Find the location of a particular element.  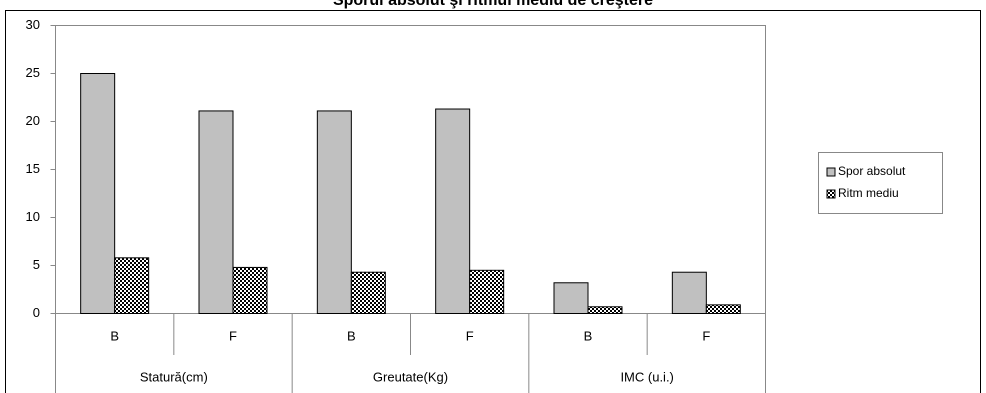

y-tick-label: 10 is located at coordinates (33, 216).